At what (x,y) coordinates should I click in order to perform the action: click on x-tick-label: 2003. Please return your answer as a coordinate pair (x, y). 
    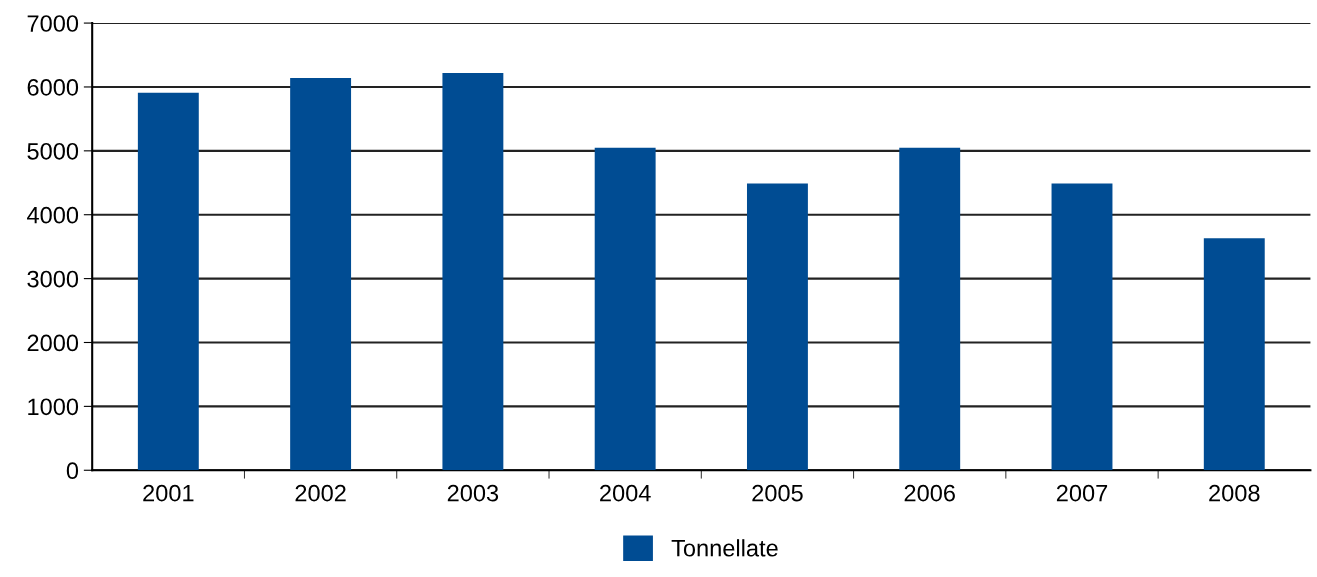
    Looking at the image, I should click on (473, 493).